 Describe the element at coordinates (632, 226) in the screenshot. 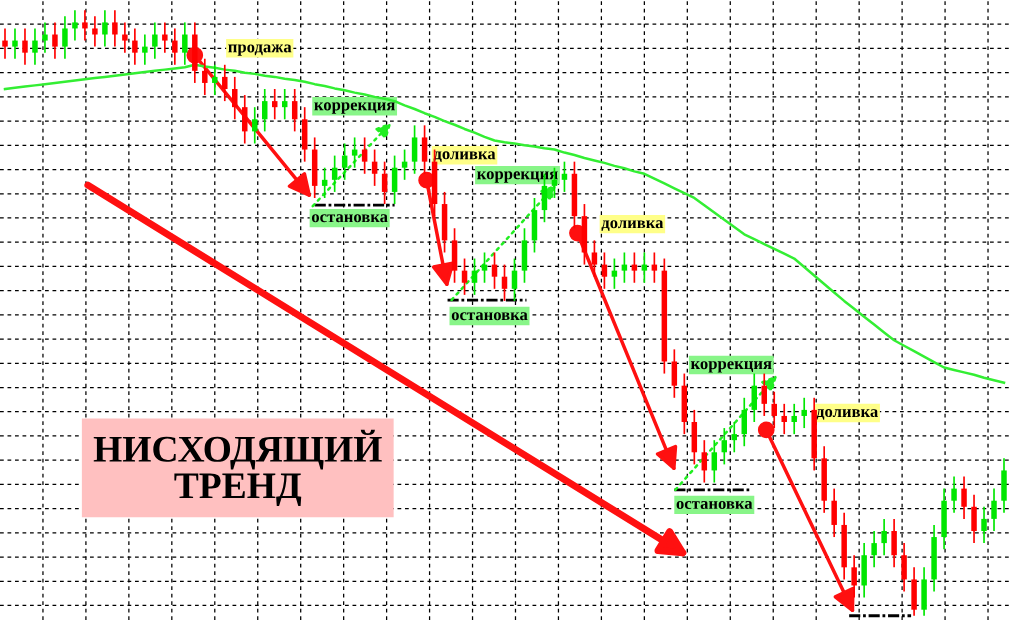

I see `annotation: доливка` at that location.